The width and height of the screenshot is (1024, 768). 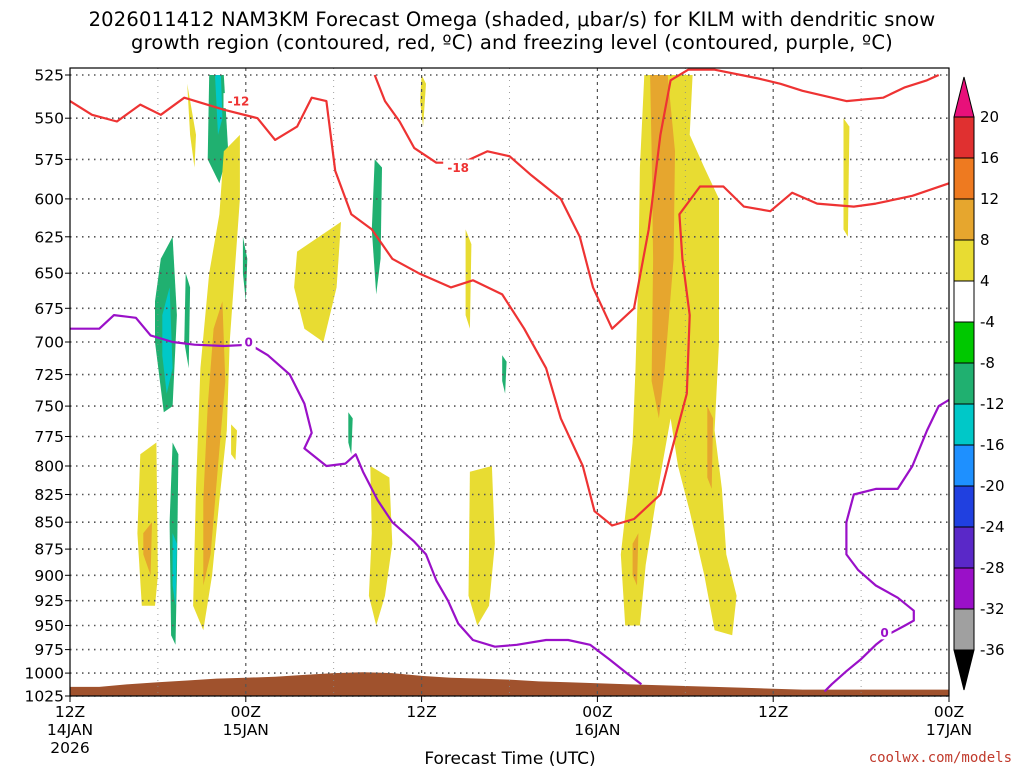 What do you see at coordinates (987, 322) in the screenshot?
I see `colorbar-label-5: -4` at bounding box center [987, 322].